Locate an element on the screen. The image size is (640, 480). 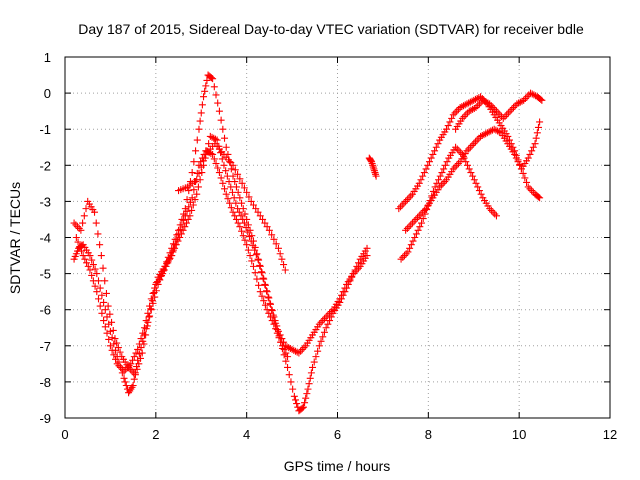
x-tick-label: 4 is located at coordinates (246, 434).